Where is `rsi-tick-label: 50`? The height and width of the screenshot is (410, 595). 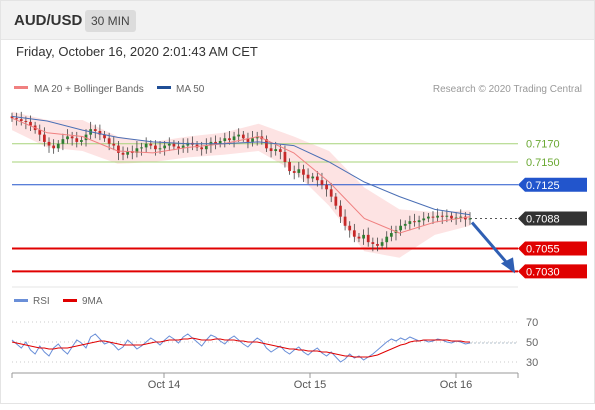 rsi-tick-label: 50 is located at coordinates (532, 343).